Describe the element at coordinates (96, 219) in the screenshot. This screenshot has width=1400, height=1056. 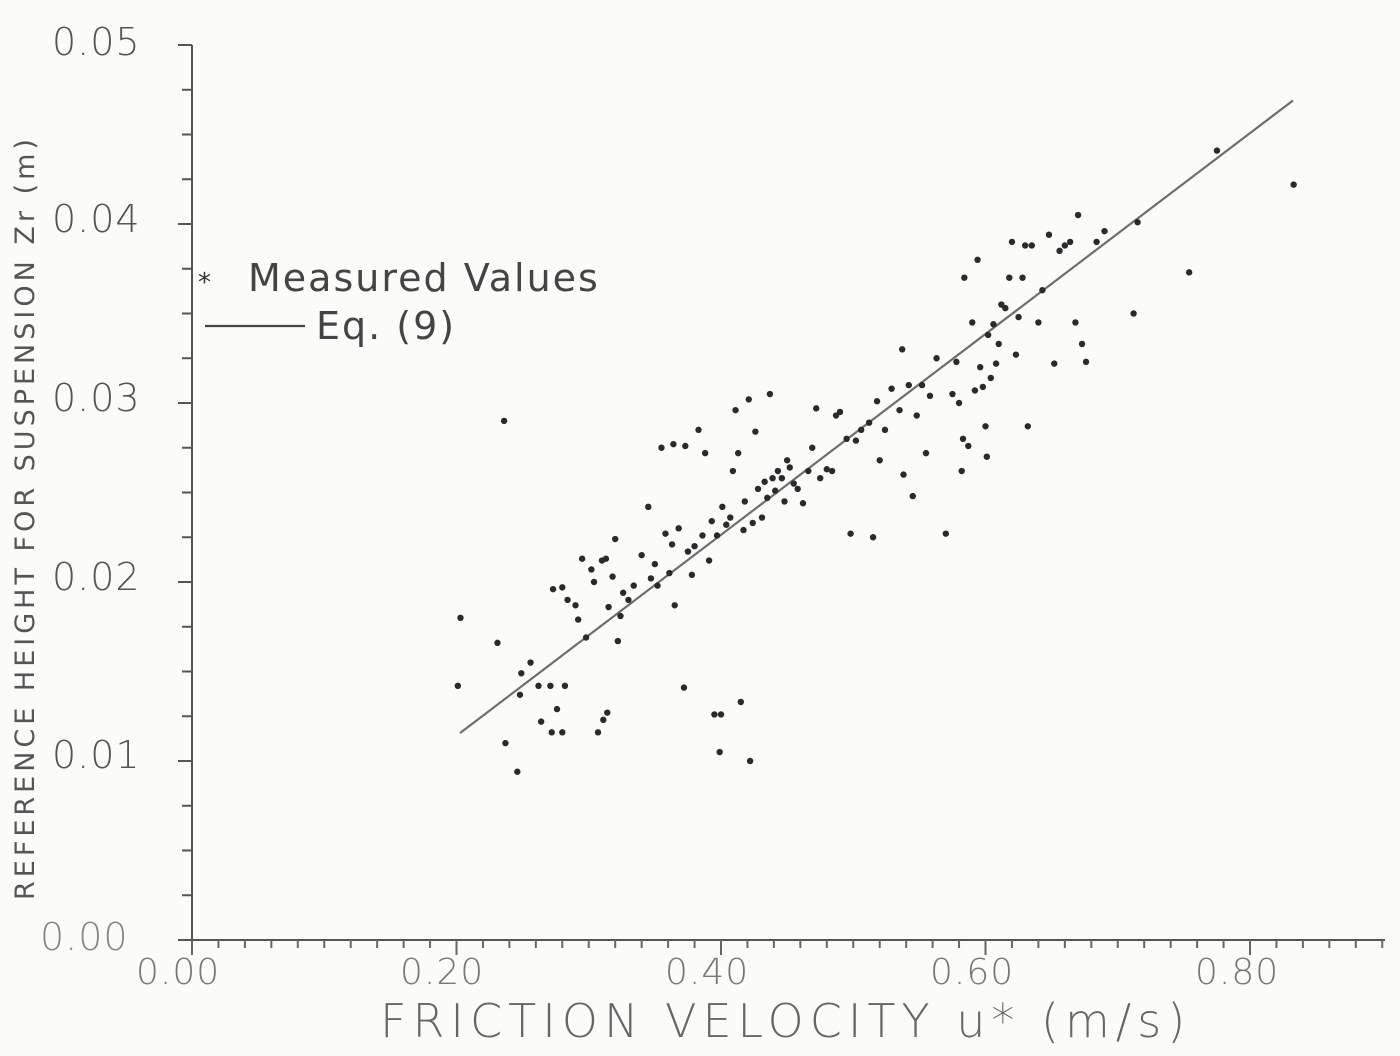
I see `y-tick-label: 0.04` at that location.